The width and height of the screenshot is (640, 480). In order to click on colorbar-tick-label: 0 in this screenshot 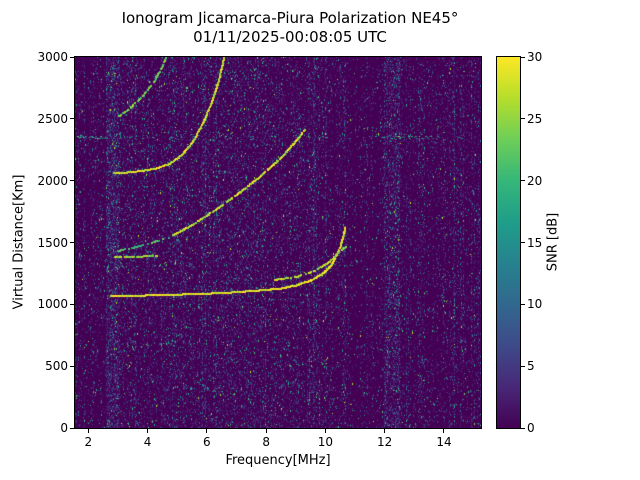, I will do `click(531, 428)`.